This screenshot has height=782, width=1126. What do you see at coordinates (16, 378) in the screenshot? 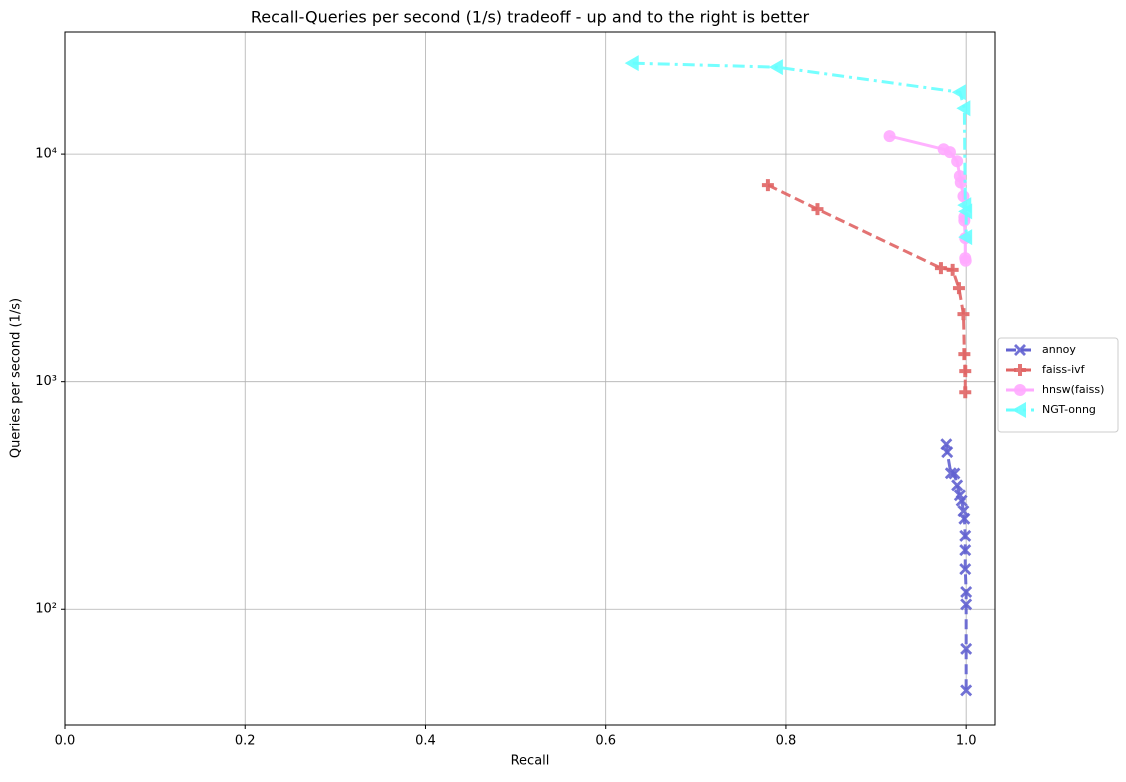
I see `y-axis-label: Queries per second (1/s)` at bounding box center [16, 378].